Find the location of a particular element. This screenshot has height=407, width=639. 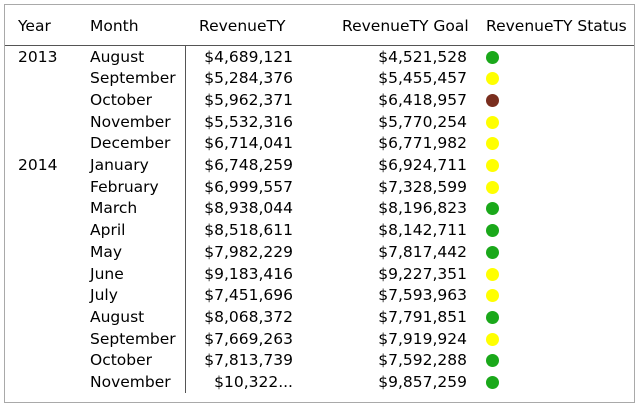

year-cell: 2013 is located at coordinates (38, 56).